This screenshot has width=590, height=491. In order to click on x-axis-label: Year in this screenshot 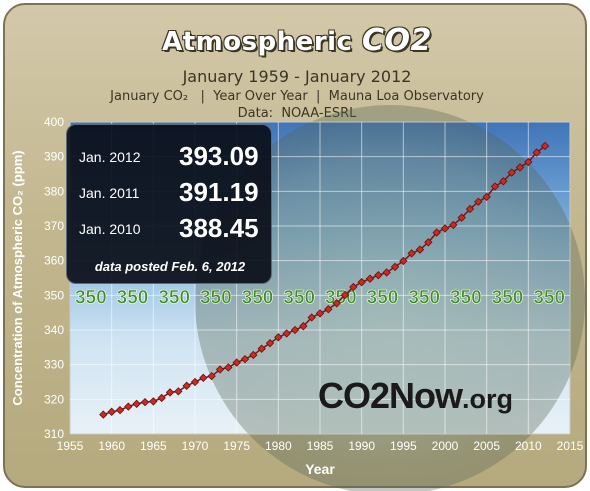, I will do `click(320, 469)`.